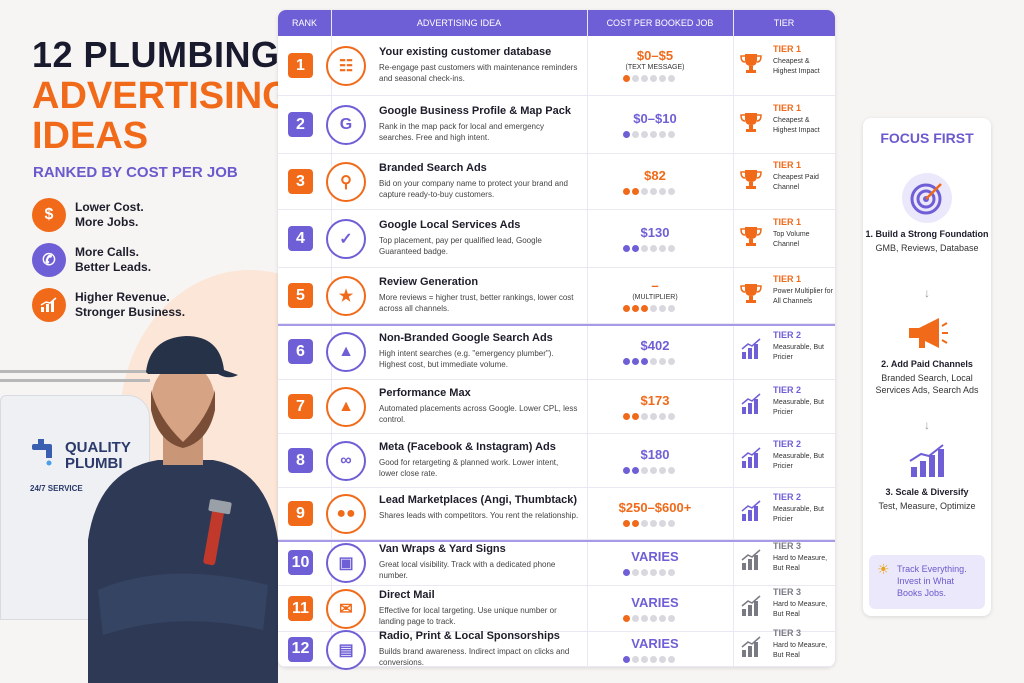 The height and width of the screenshot is (683, 1024). Describe the element at coordinates (466, 338) in the screenshot. I see `idea-title: Non-Branded Google Search Ads` at that location.